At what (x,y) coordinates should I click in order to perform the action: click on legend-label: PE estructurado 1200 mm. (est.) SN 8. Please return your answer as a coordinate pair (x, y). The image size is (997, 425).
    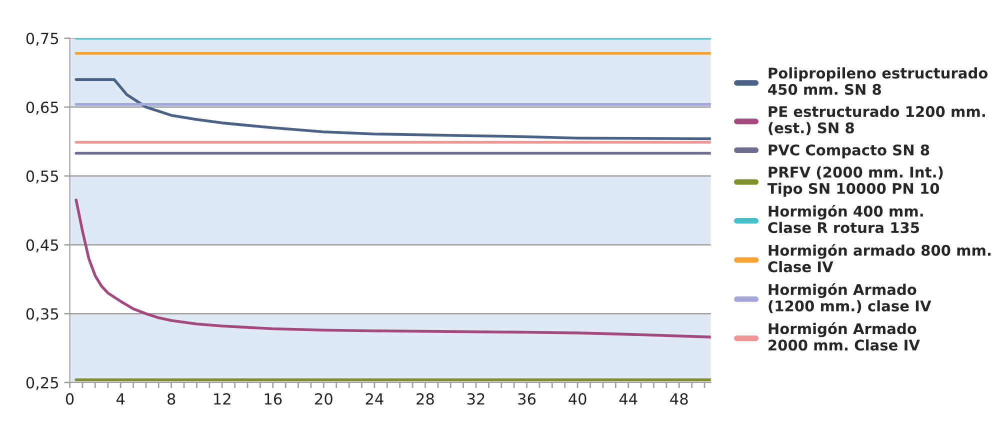
    Looking at the image, I should click on (876, 121).